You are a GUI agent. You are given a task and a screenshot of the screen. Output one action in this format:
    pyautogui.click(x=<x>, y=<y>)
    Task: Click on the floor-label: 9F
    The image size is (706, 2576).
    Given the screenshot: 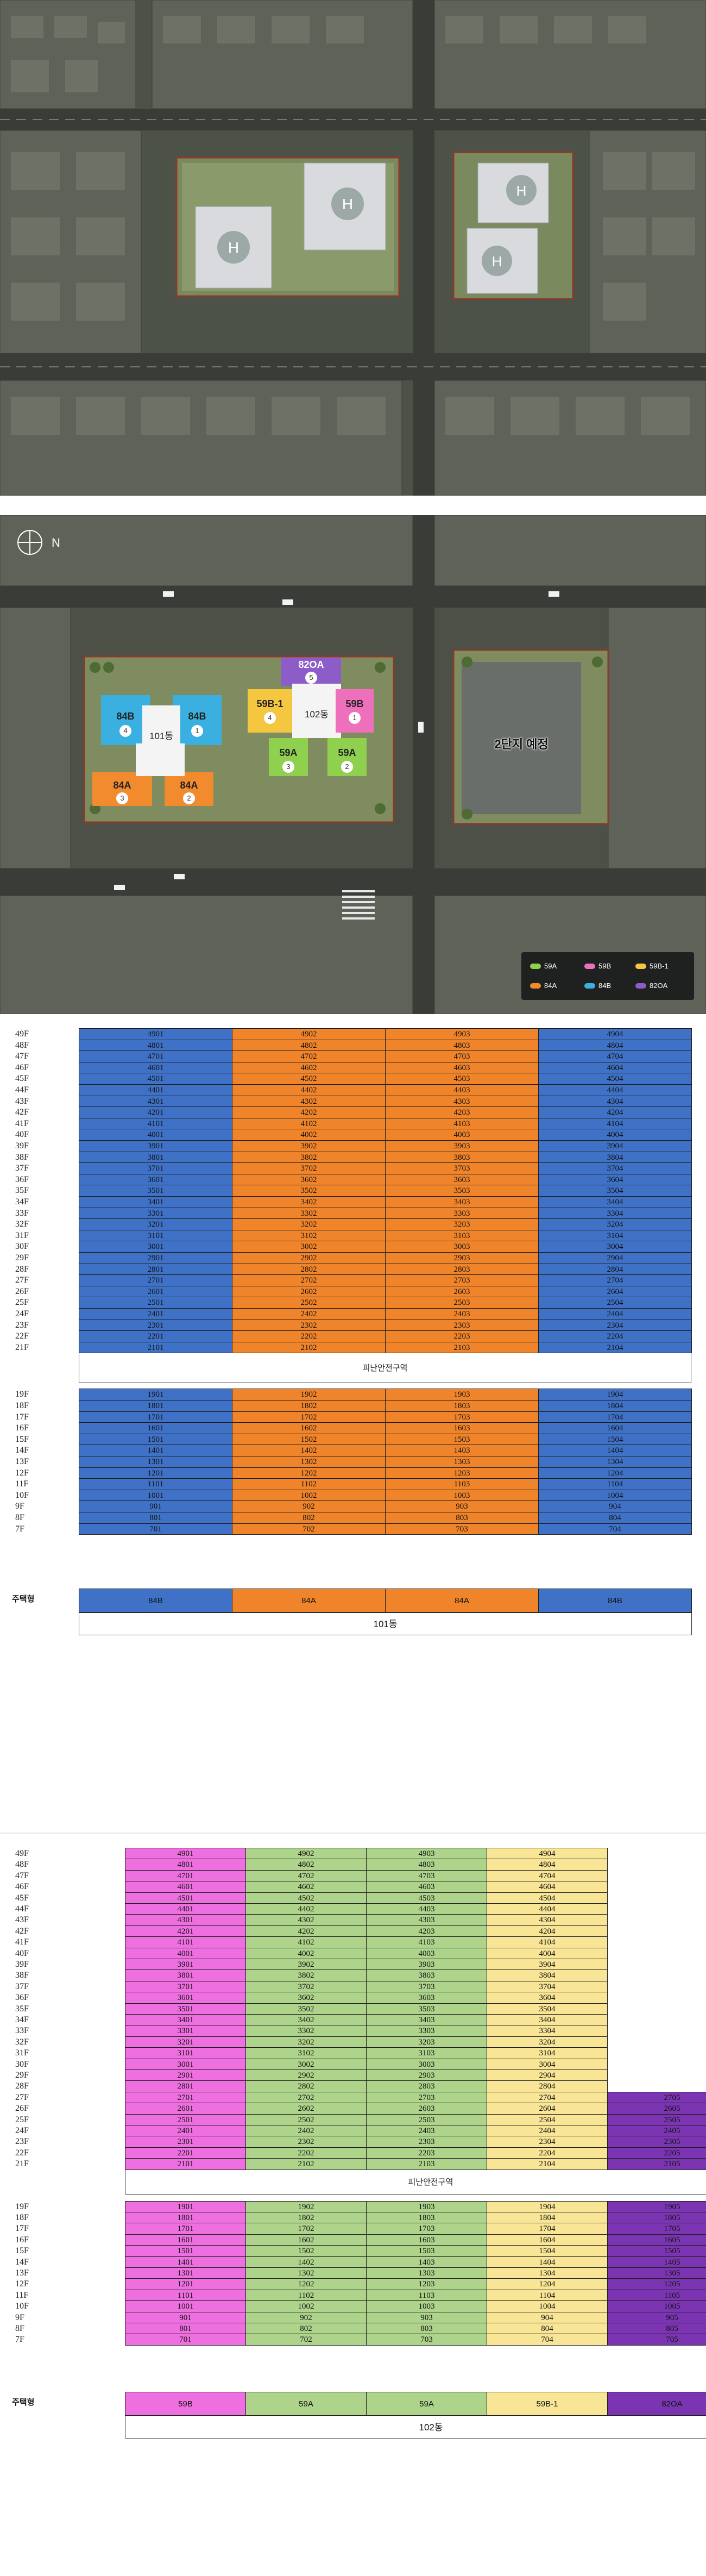 What is the action you would take?
    pyautogui.click(x=20, y=1506)
    